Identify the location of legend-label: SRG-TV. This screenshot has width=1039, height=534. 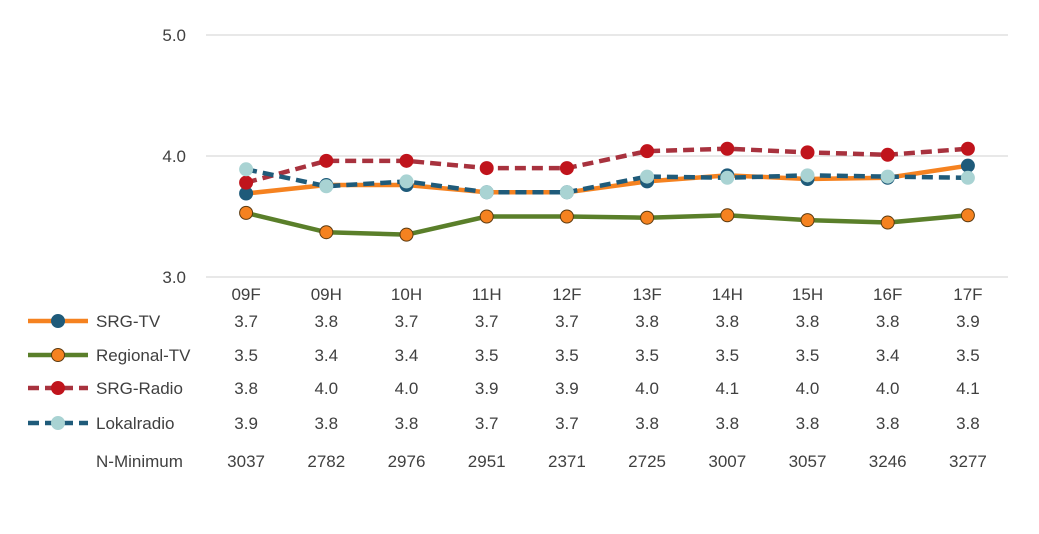
(128, 321).